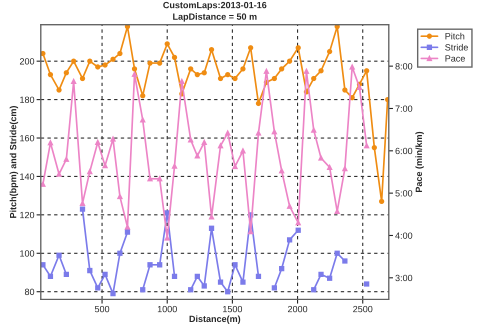 Image resolution: width=480 pixels, height=329 pixels. What do you see at coordinates (403, 278) in the screenshot?
I see `y2-tick-label: 3:00` at bounding box center [403, 278].